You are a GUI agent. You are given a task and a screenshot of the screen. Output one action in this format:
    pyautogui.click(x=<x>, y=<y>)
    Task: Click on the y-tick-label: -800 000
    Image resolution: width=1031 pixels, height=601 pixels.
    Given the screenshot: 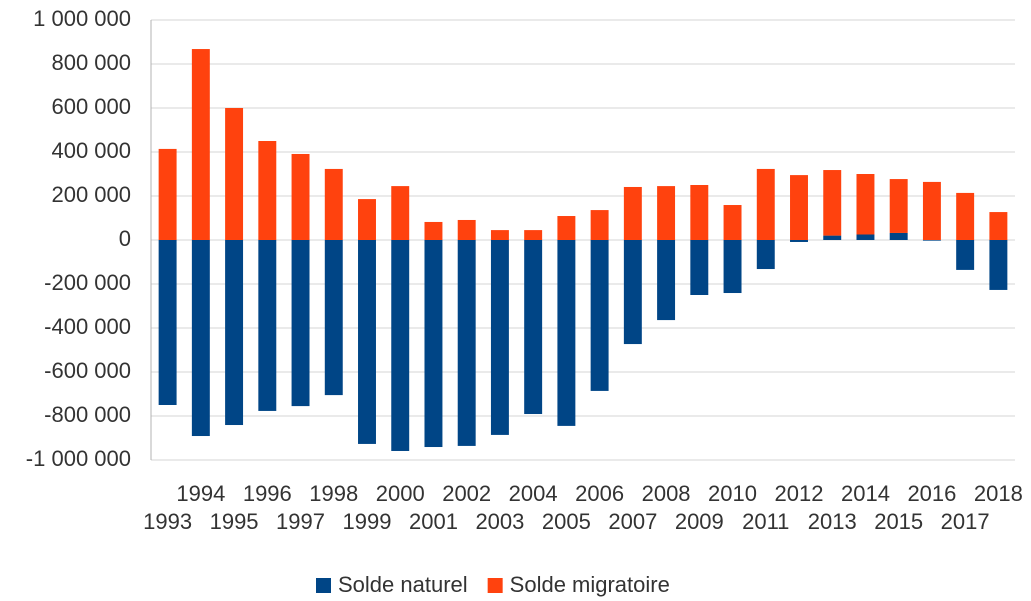 What is the action you would take?
    pyautogui.click(x=87, y=414)
    